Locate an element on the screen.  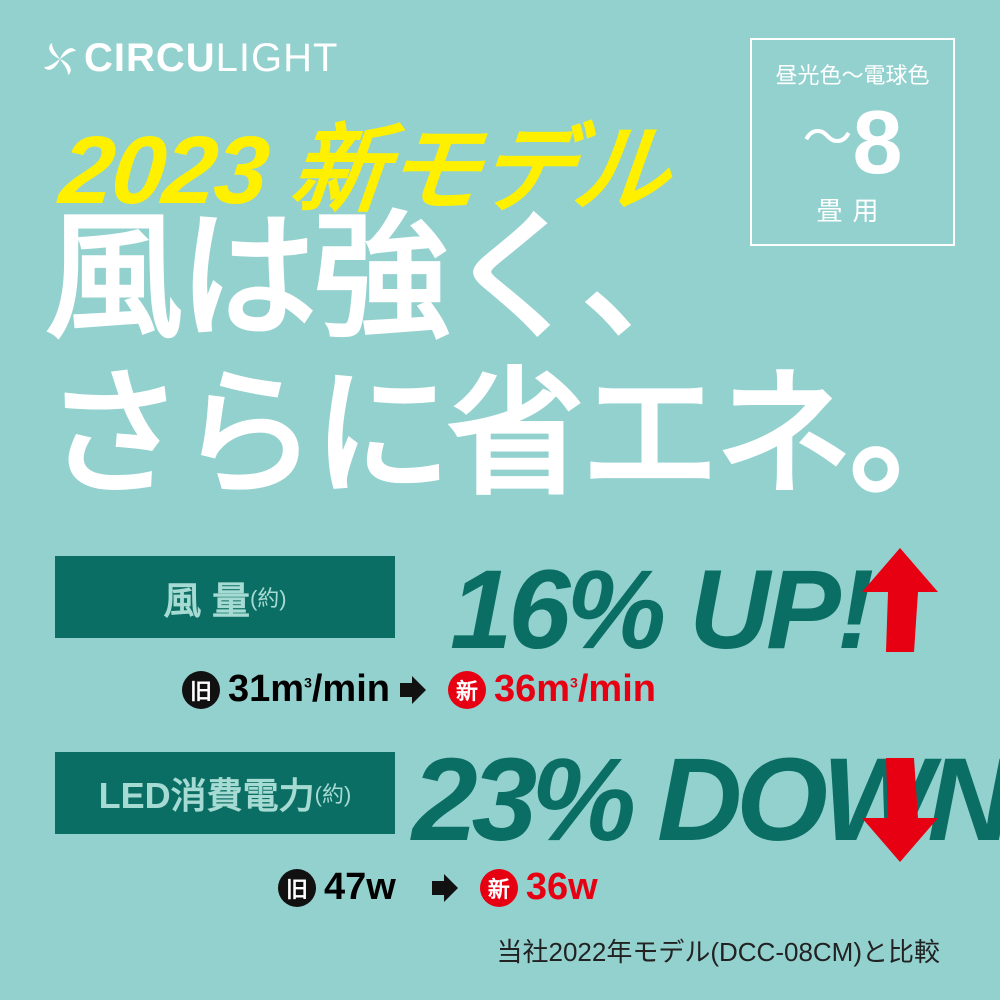
arrow-up-icon is located at coordinates (900, 600).